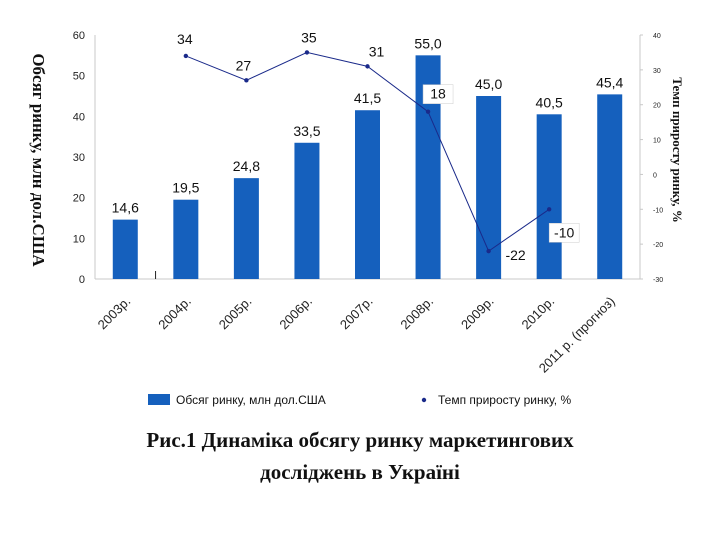 This screenshot has width=720, height=540. I want to click on line-value-label: 31, so click(377, 51).